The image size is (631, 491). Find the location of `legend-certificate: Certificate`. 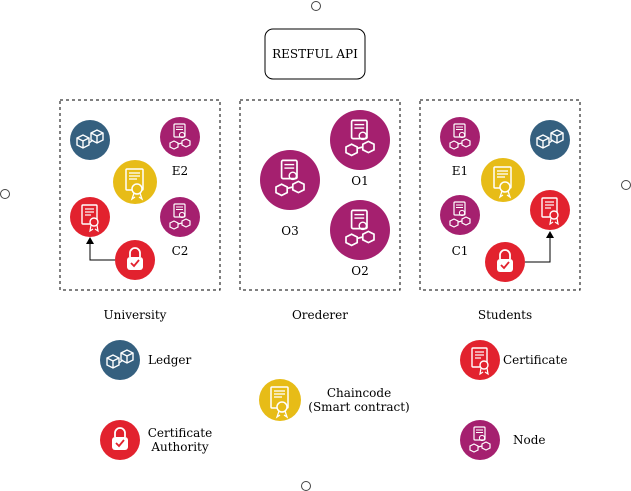

legend-certificate: Certificate is located at coordinates (513, 360).